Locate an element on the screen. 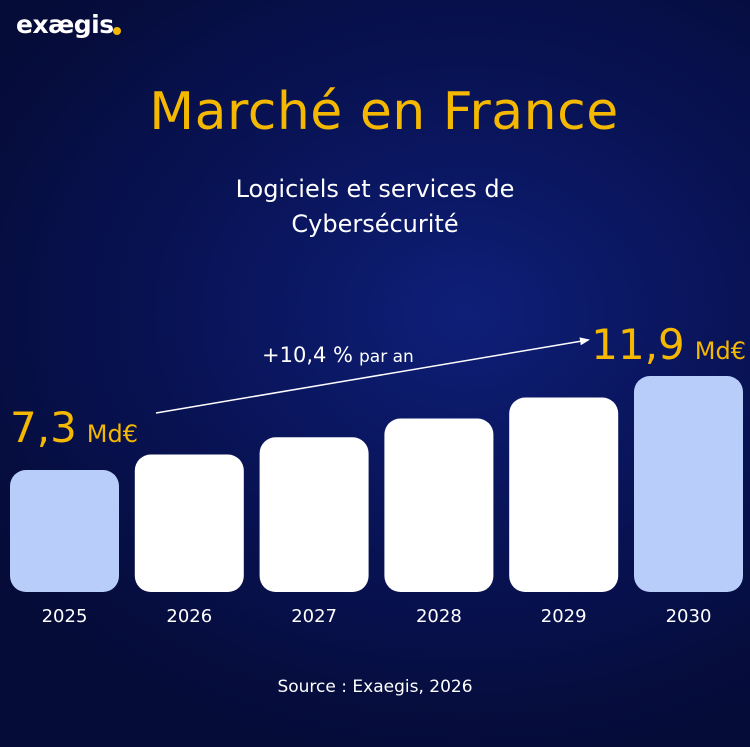 Image resolution: width=750 pixels, height=747 pixels. end-value-label: 11,9 Md€ is located at coordinates (668, 344).